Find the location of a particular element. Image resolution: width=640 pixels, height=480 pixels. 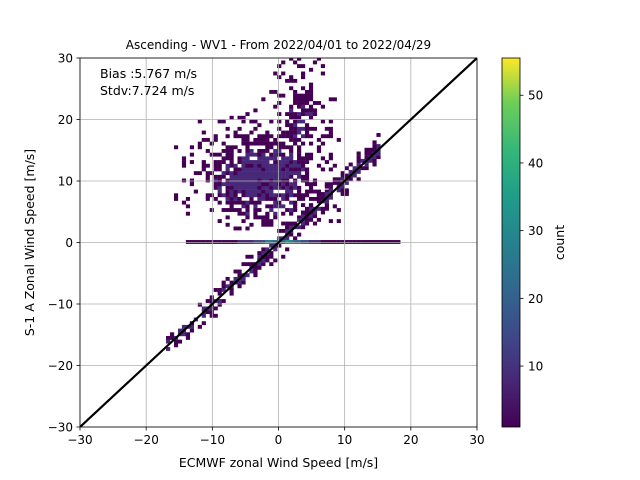

colorbar-tick-label: 30 is located at coordinates (535, 231).